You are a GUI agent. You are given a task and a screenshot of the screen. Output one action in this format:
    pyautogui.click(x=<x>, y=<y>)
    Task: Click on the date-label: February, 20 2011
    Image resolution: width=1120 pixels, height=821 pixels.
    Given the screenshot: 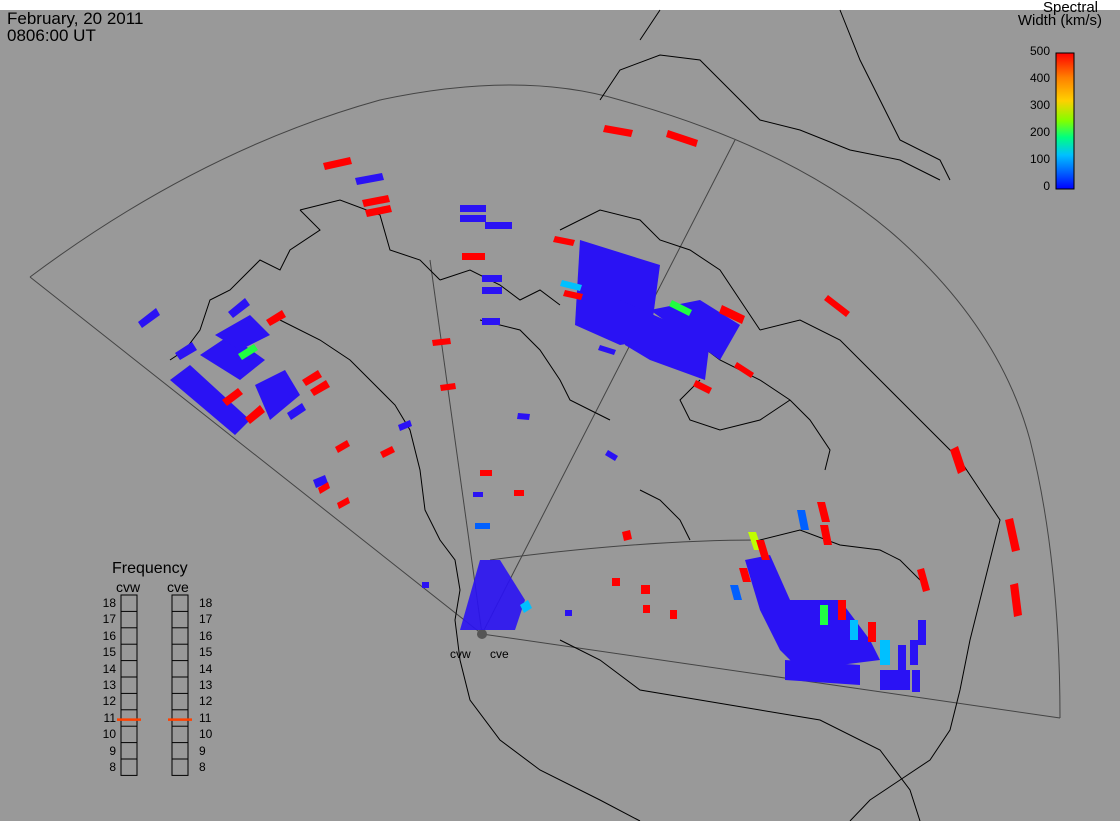 What is the action you would take?
    pyautogui.click(x=75, y=18)
    